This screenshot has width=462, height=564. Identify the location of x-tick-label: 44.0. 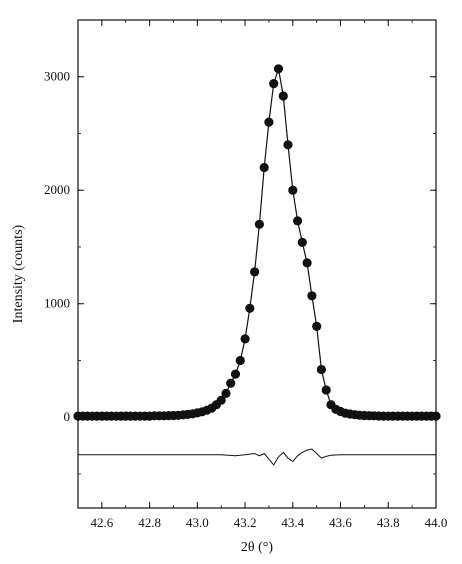
(436, 522).